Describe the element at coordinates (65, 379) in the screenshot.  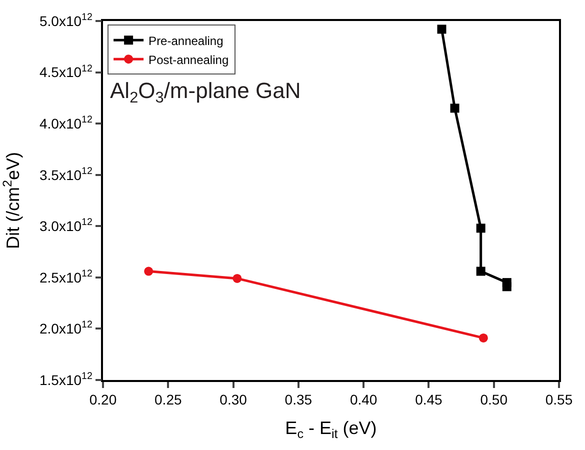
I see `y-tick-label: 1.5x10$^{12}$` at that location.